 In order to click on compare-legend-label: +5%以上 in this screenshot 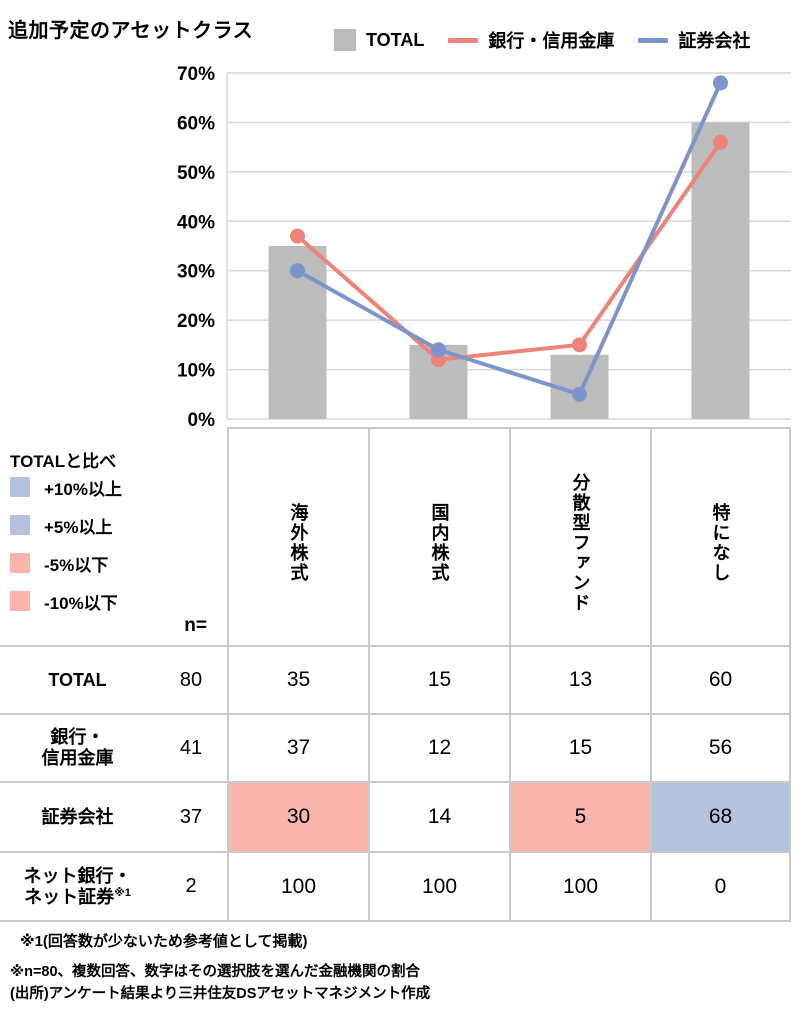, I will do `click(78, 527)`.